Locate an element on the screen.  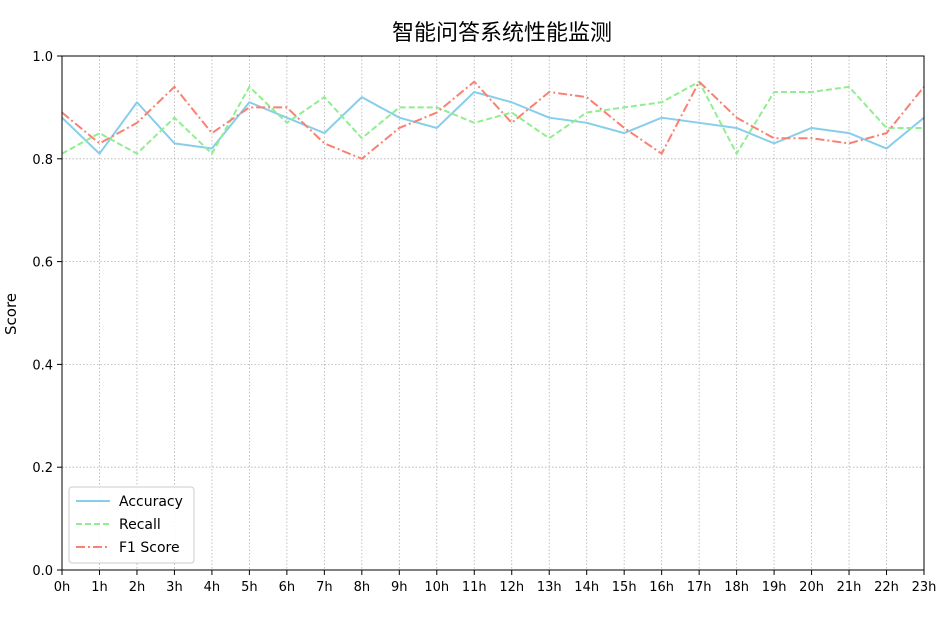
x-tick-label: 18h is located at coordinates (736, 587).